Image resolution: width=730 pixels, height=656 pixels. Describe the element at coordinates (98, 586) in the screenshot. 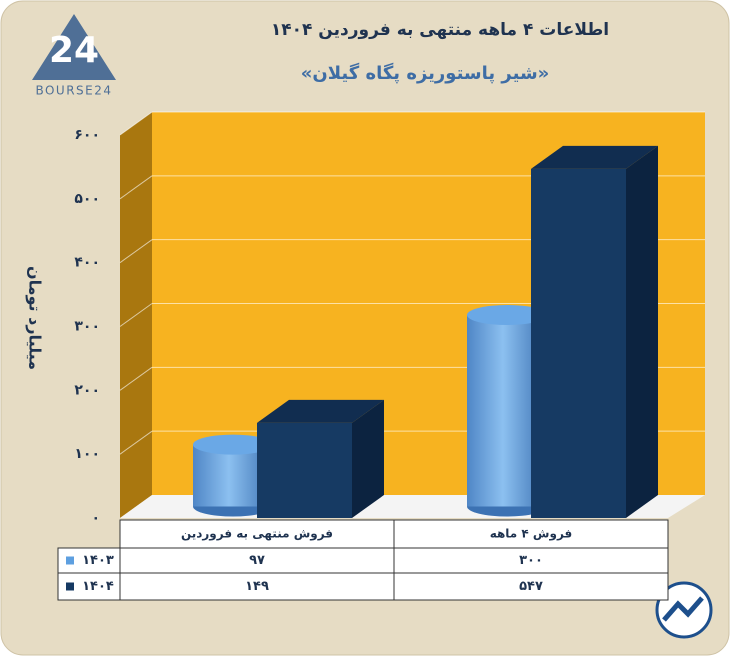

I see `legend-label: ۱۴۰۴` at that location.